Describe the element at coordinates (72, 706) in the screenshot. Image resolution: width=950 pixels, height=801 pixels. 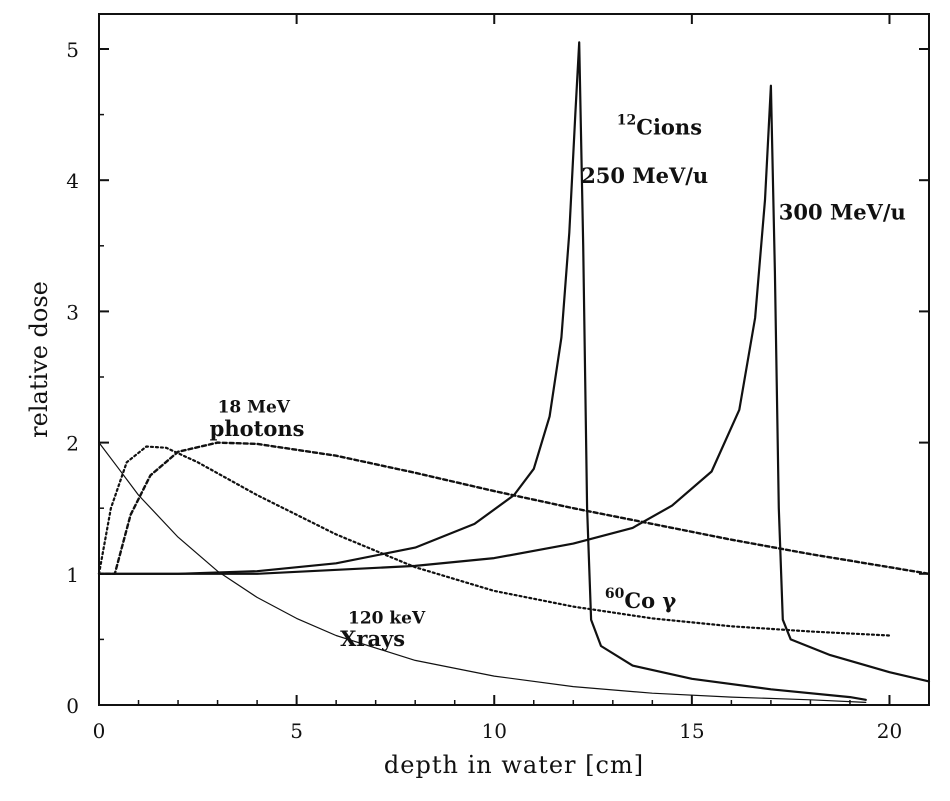
I see `y-tick-label: 0` at that location.